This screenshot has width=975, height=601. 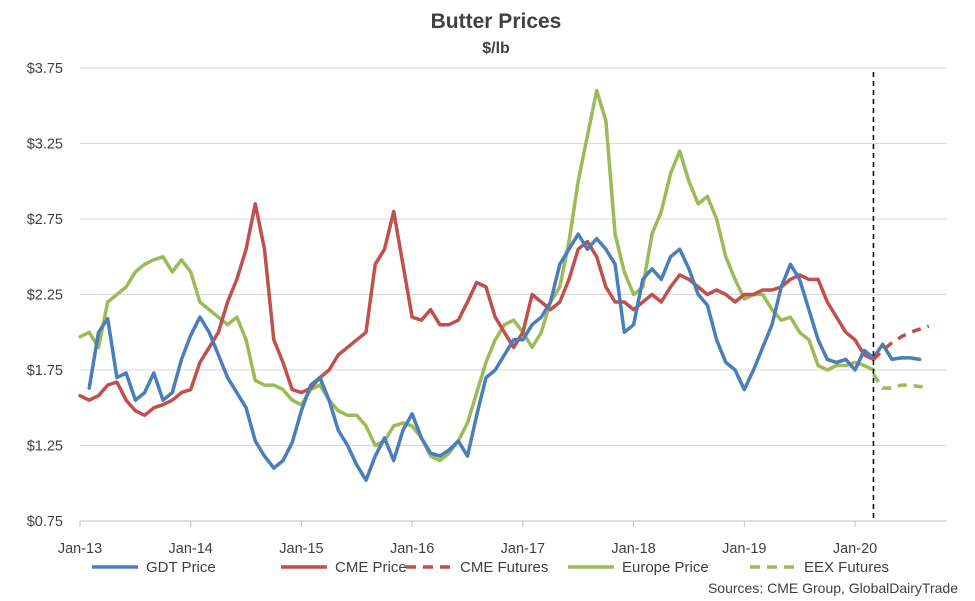 What do you see at coordinates (371, 567) in the screenshot?
I see `legend-label: CME Price` at bounding box center [371, 567].